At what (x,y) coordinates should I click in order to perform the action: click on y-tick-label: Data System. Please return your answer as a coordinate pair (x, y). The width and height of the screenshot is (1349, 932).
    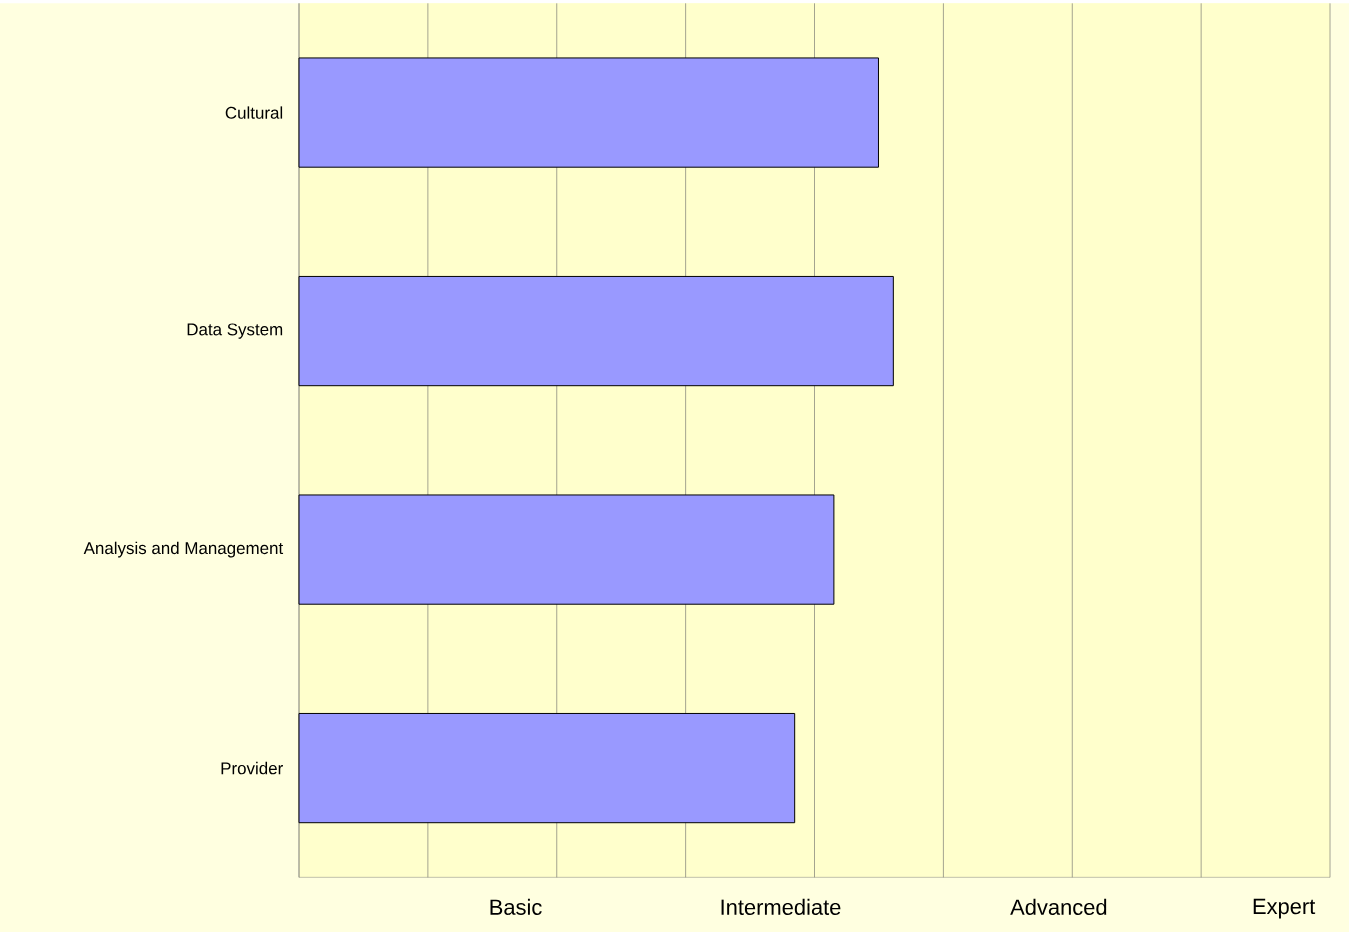
    Looking at the image, I should click on (235, 331).